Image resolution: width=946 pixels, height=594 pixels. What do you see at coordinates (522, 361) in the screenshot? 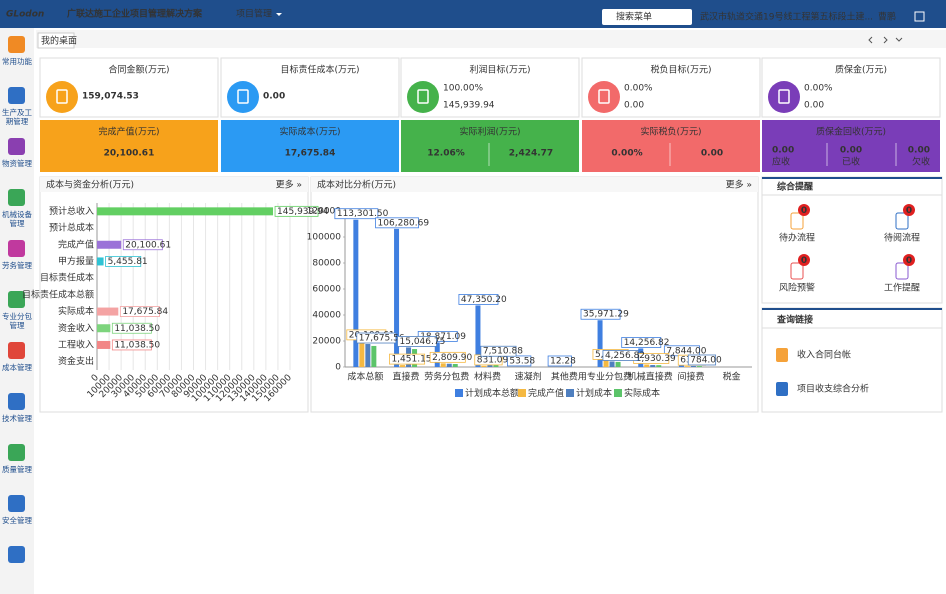
I see `value-label: 53.58` at bounding box center [522, 361].